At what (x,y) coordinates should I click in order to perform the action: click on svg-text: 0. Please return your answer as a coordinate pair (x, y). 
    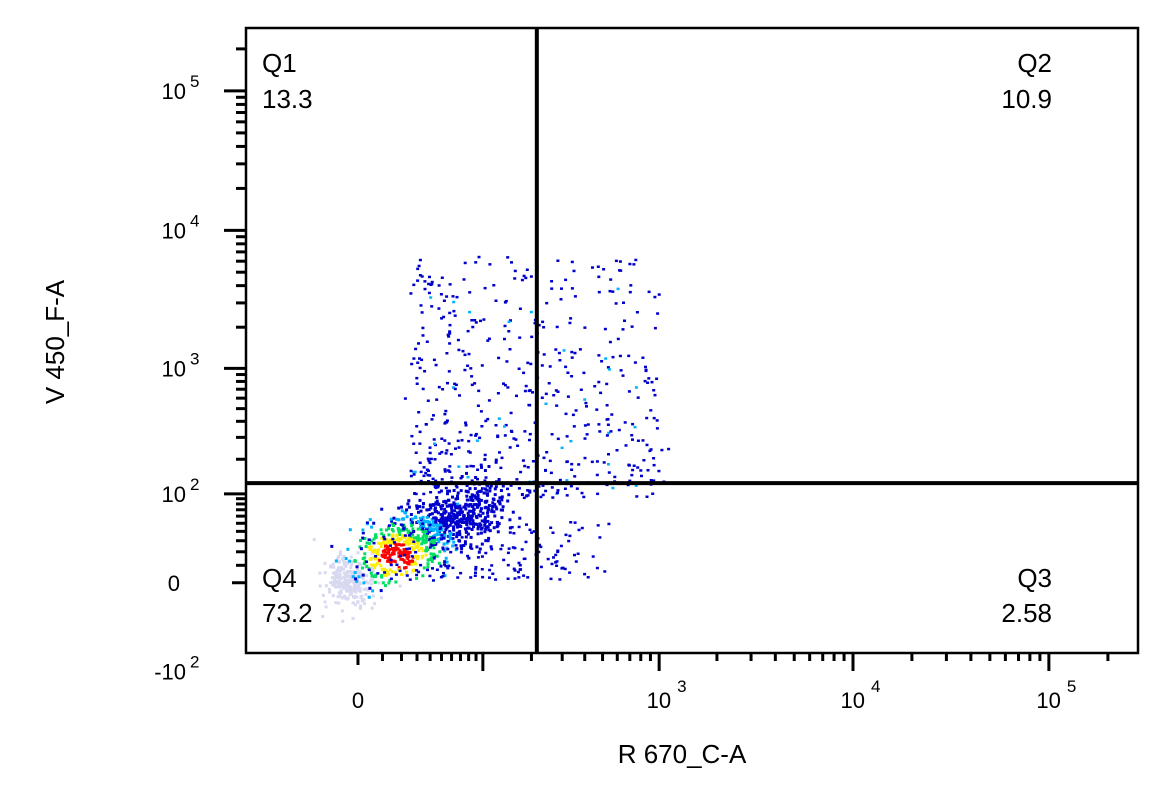
    Looking at the image, I should click on (174, 583).